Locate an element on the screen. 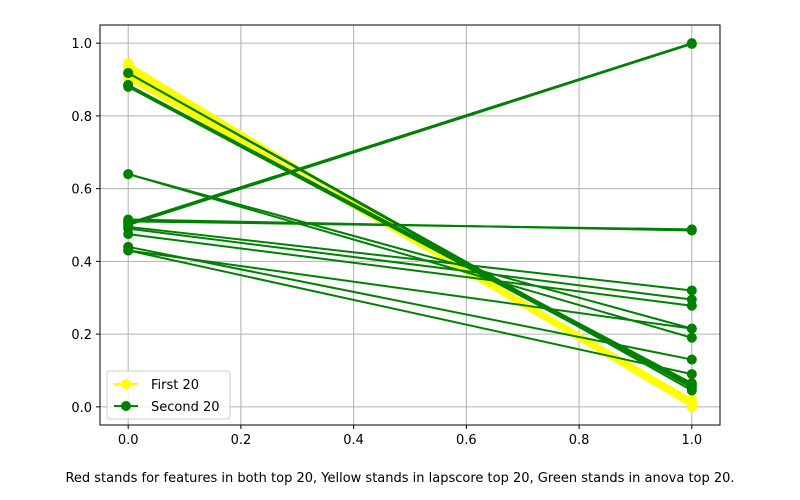  x-tick-label: 1.0 is located at coordinates (691, 440).